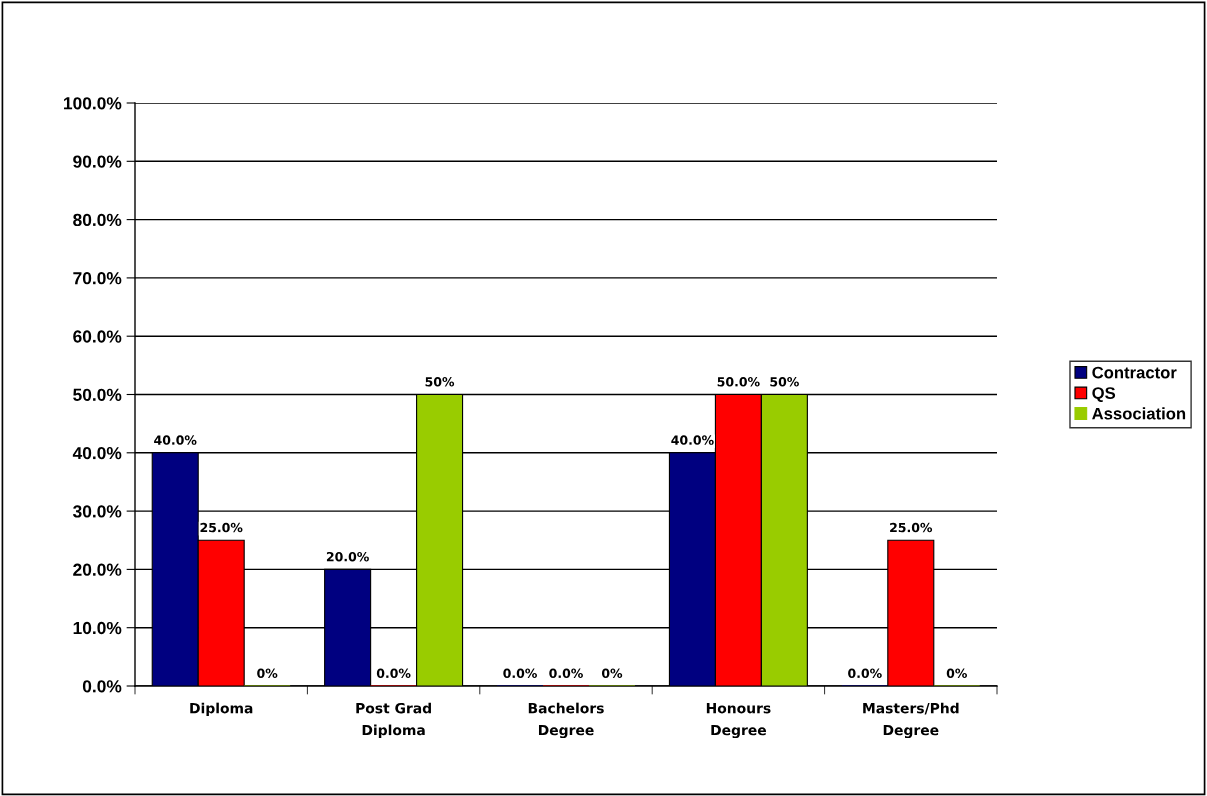  I want to click on y-tick-label: 70.0%, so click(97, 278).